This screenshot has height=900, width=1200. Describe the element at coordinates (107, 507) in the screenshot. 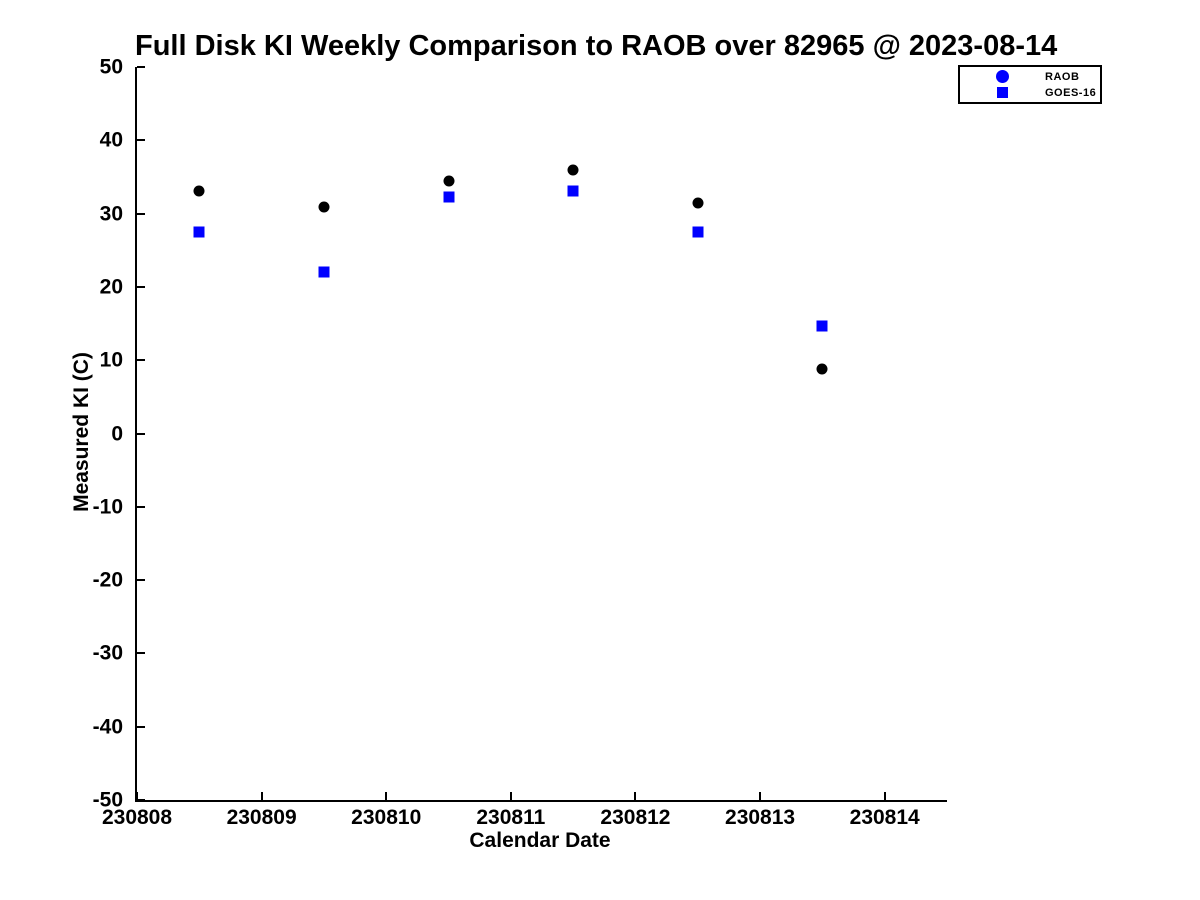

I see `y-tick-label: -10` at that location.